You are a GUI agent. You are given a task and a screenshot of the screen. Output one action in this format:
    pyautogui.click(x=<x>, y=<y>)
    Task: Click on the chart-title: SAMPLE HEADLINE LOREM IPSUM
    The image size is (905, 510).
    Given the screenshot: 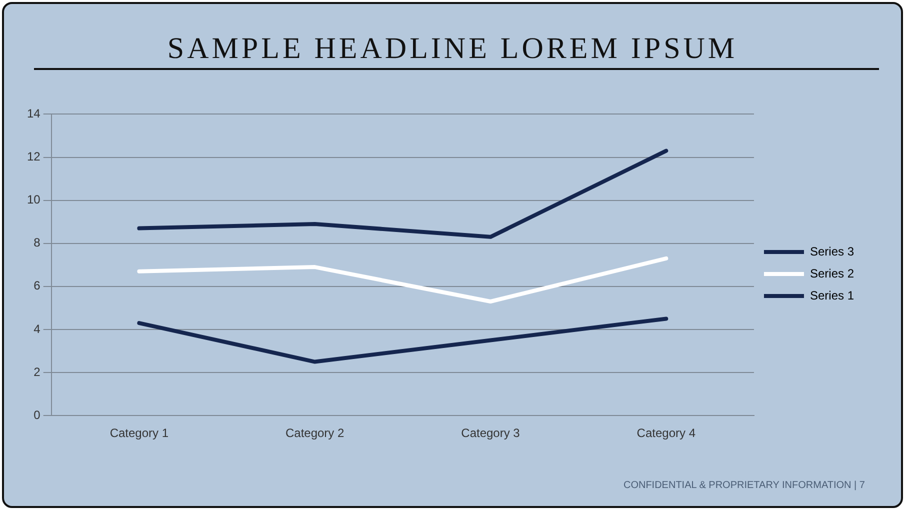 What is the action you would take?
    pyautogui.click(x=452, y=49)
    